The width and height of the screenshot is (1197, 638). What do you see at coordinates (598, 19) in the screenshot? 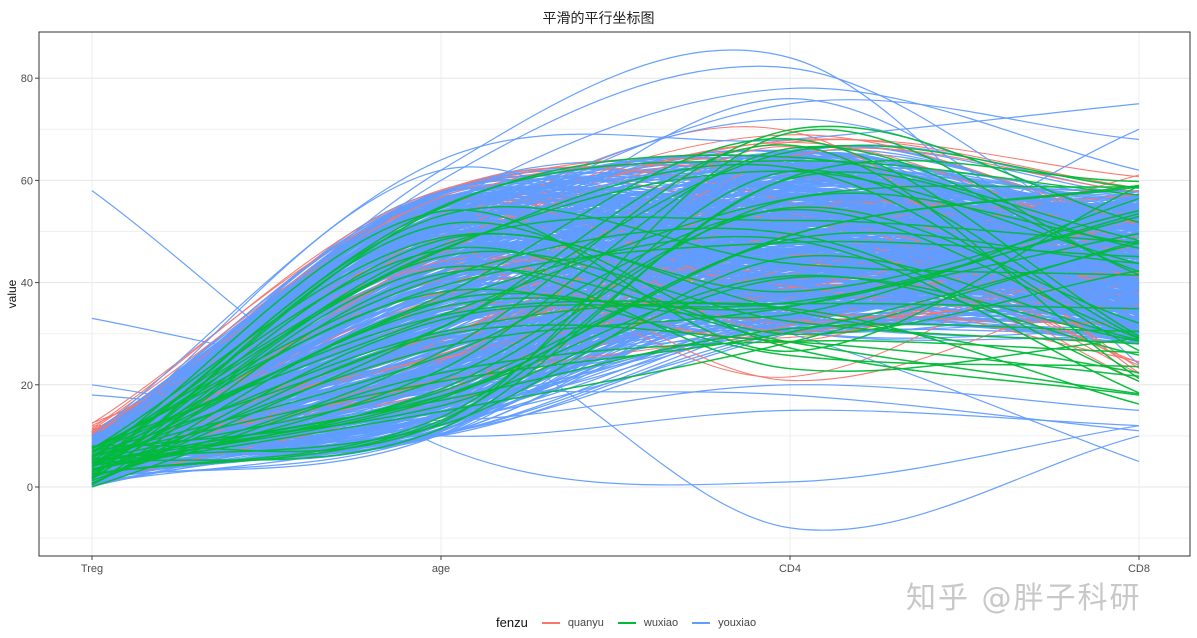
I see `chart-title: 平滑的平行坐标图` at bounding box center [598, 19].